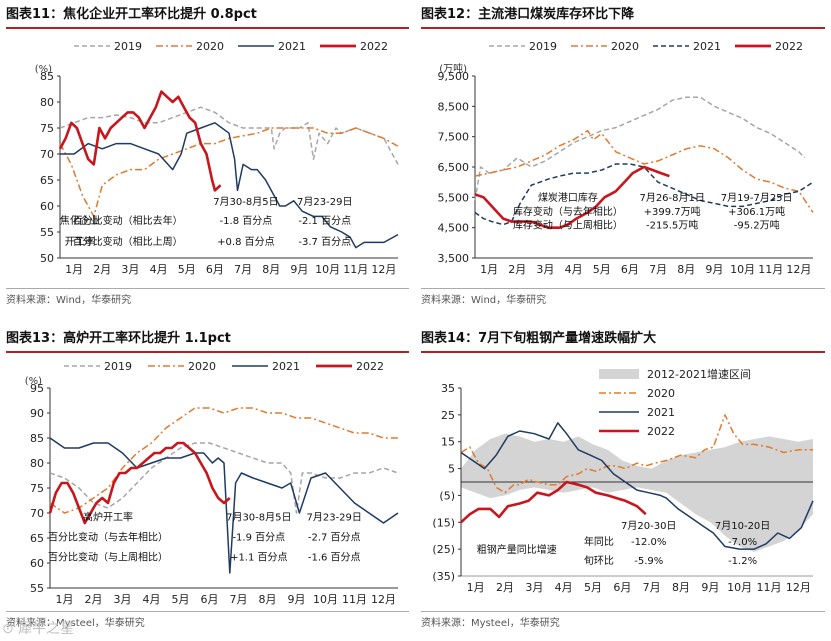 The width and height of the screenshot is (831, 641). Describe the element at coordinates (484, 300) in the screenshot. I see `chart-source: 资料来源：Wind，华泰研究` at that location.